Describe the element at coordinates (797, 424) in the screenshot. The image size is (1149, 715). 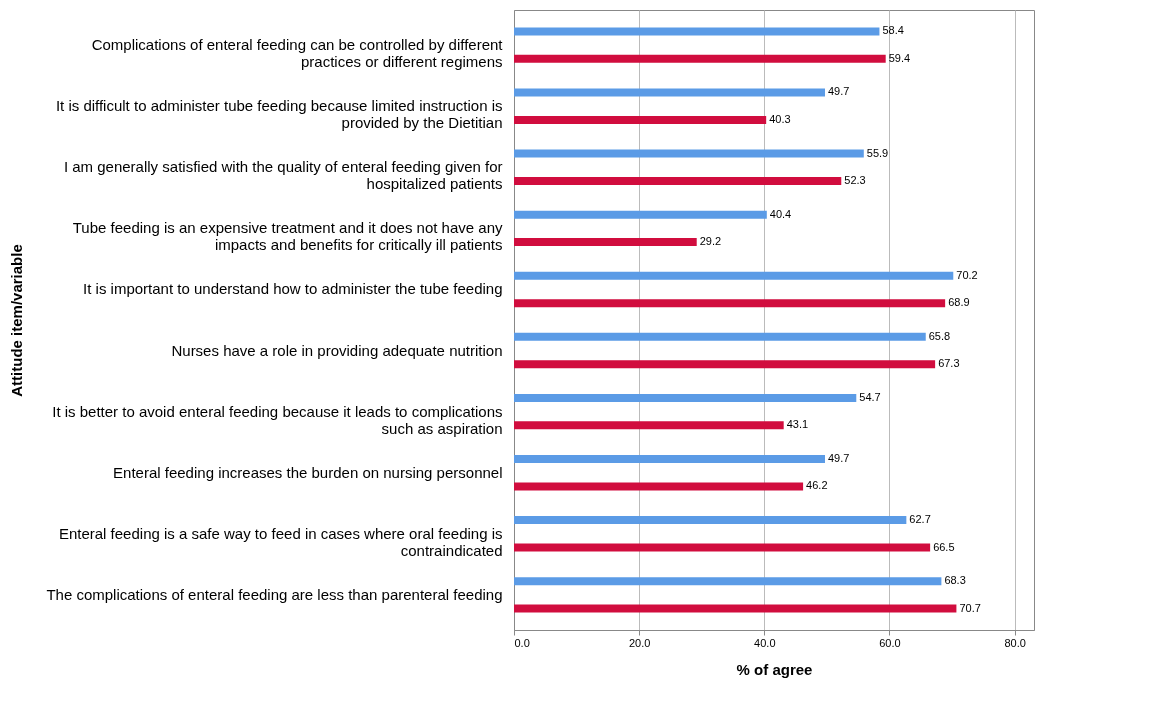
I see `data-label: 43.1` at that location.